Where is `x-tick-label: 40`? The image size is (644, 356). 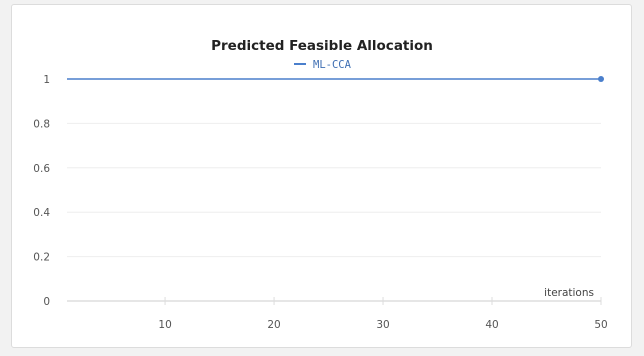 x-tick-label: 40 is located at coordinates (491, 325).